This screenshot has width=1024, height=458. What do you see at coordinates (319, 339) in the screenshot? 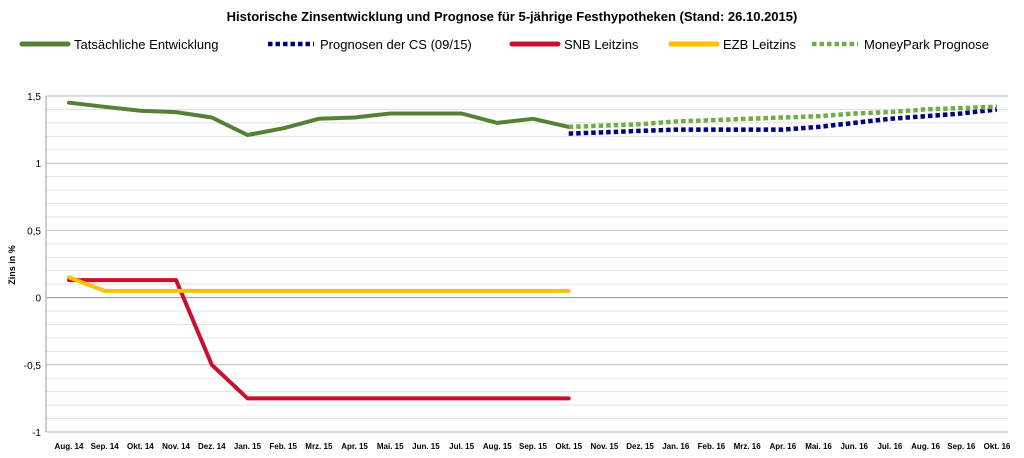
I see `series-line-snb-leitzins` at bounding box center [319, 339].